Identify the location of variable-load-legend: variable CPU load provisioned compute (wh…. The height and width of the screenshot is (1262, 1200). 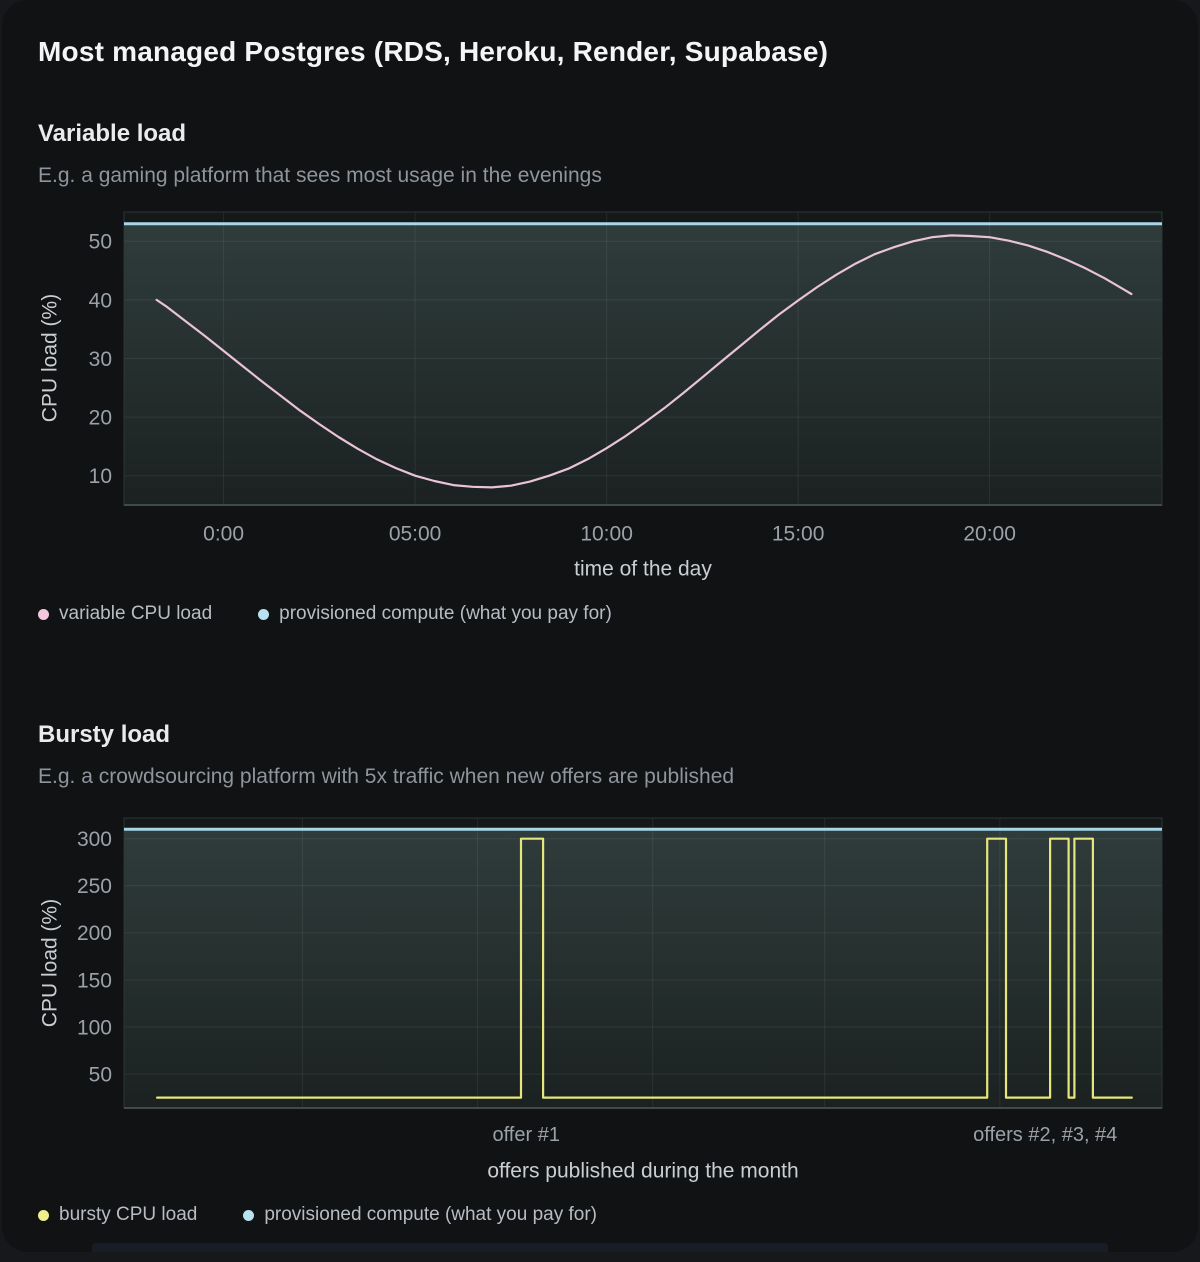
(325, 614).